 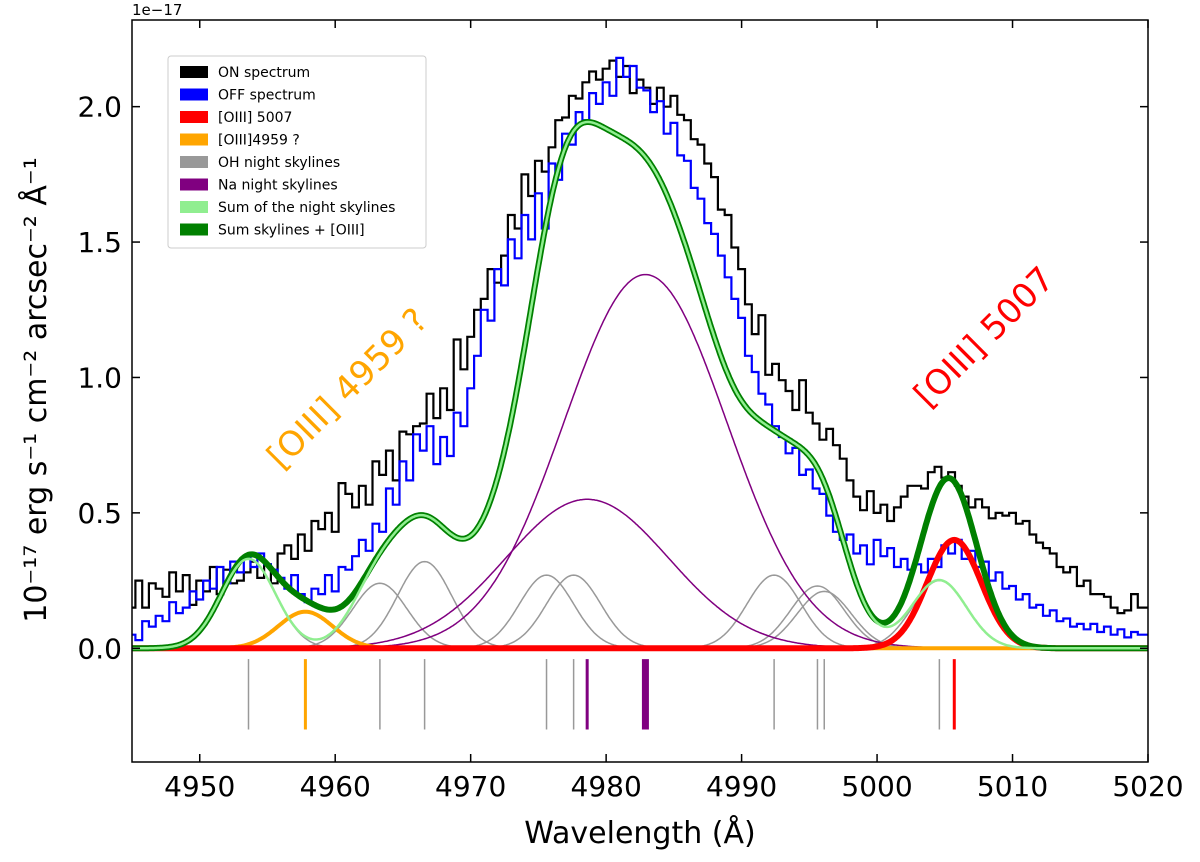 I want to click on y-tick-label: 2.0, so click(x=99, y=107).